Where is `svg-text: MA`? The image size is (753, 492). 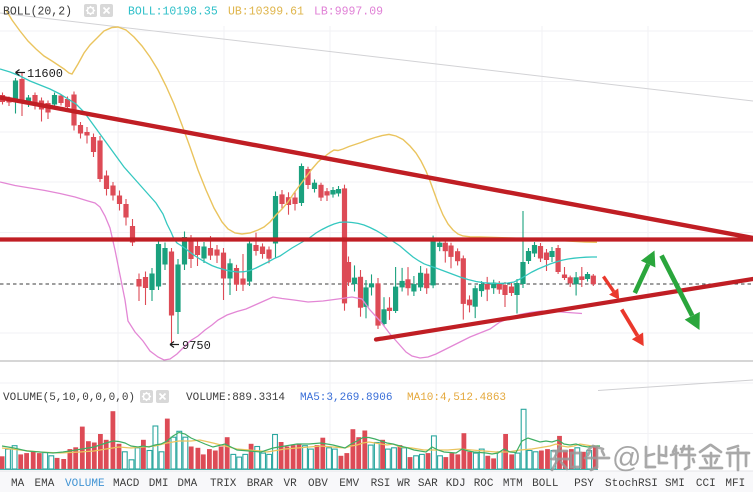 svg-text: MA is located at coordinates (18, 484).